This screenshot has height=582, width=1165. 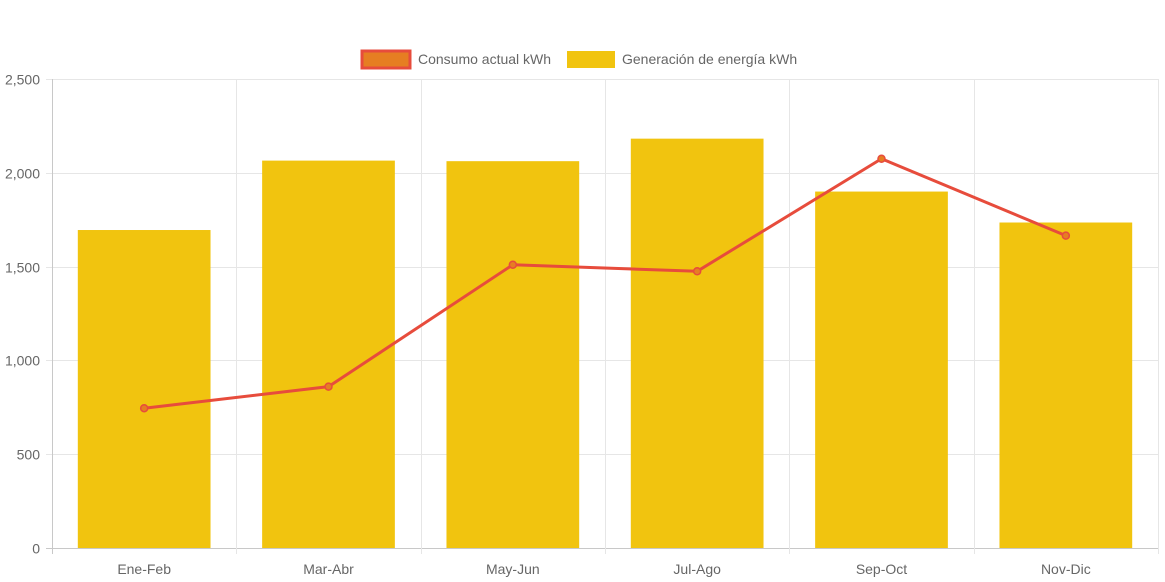 I want to click on legend-swatch-generacion, so click(x=591, y=59).